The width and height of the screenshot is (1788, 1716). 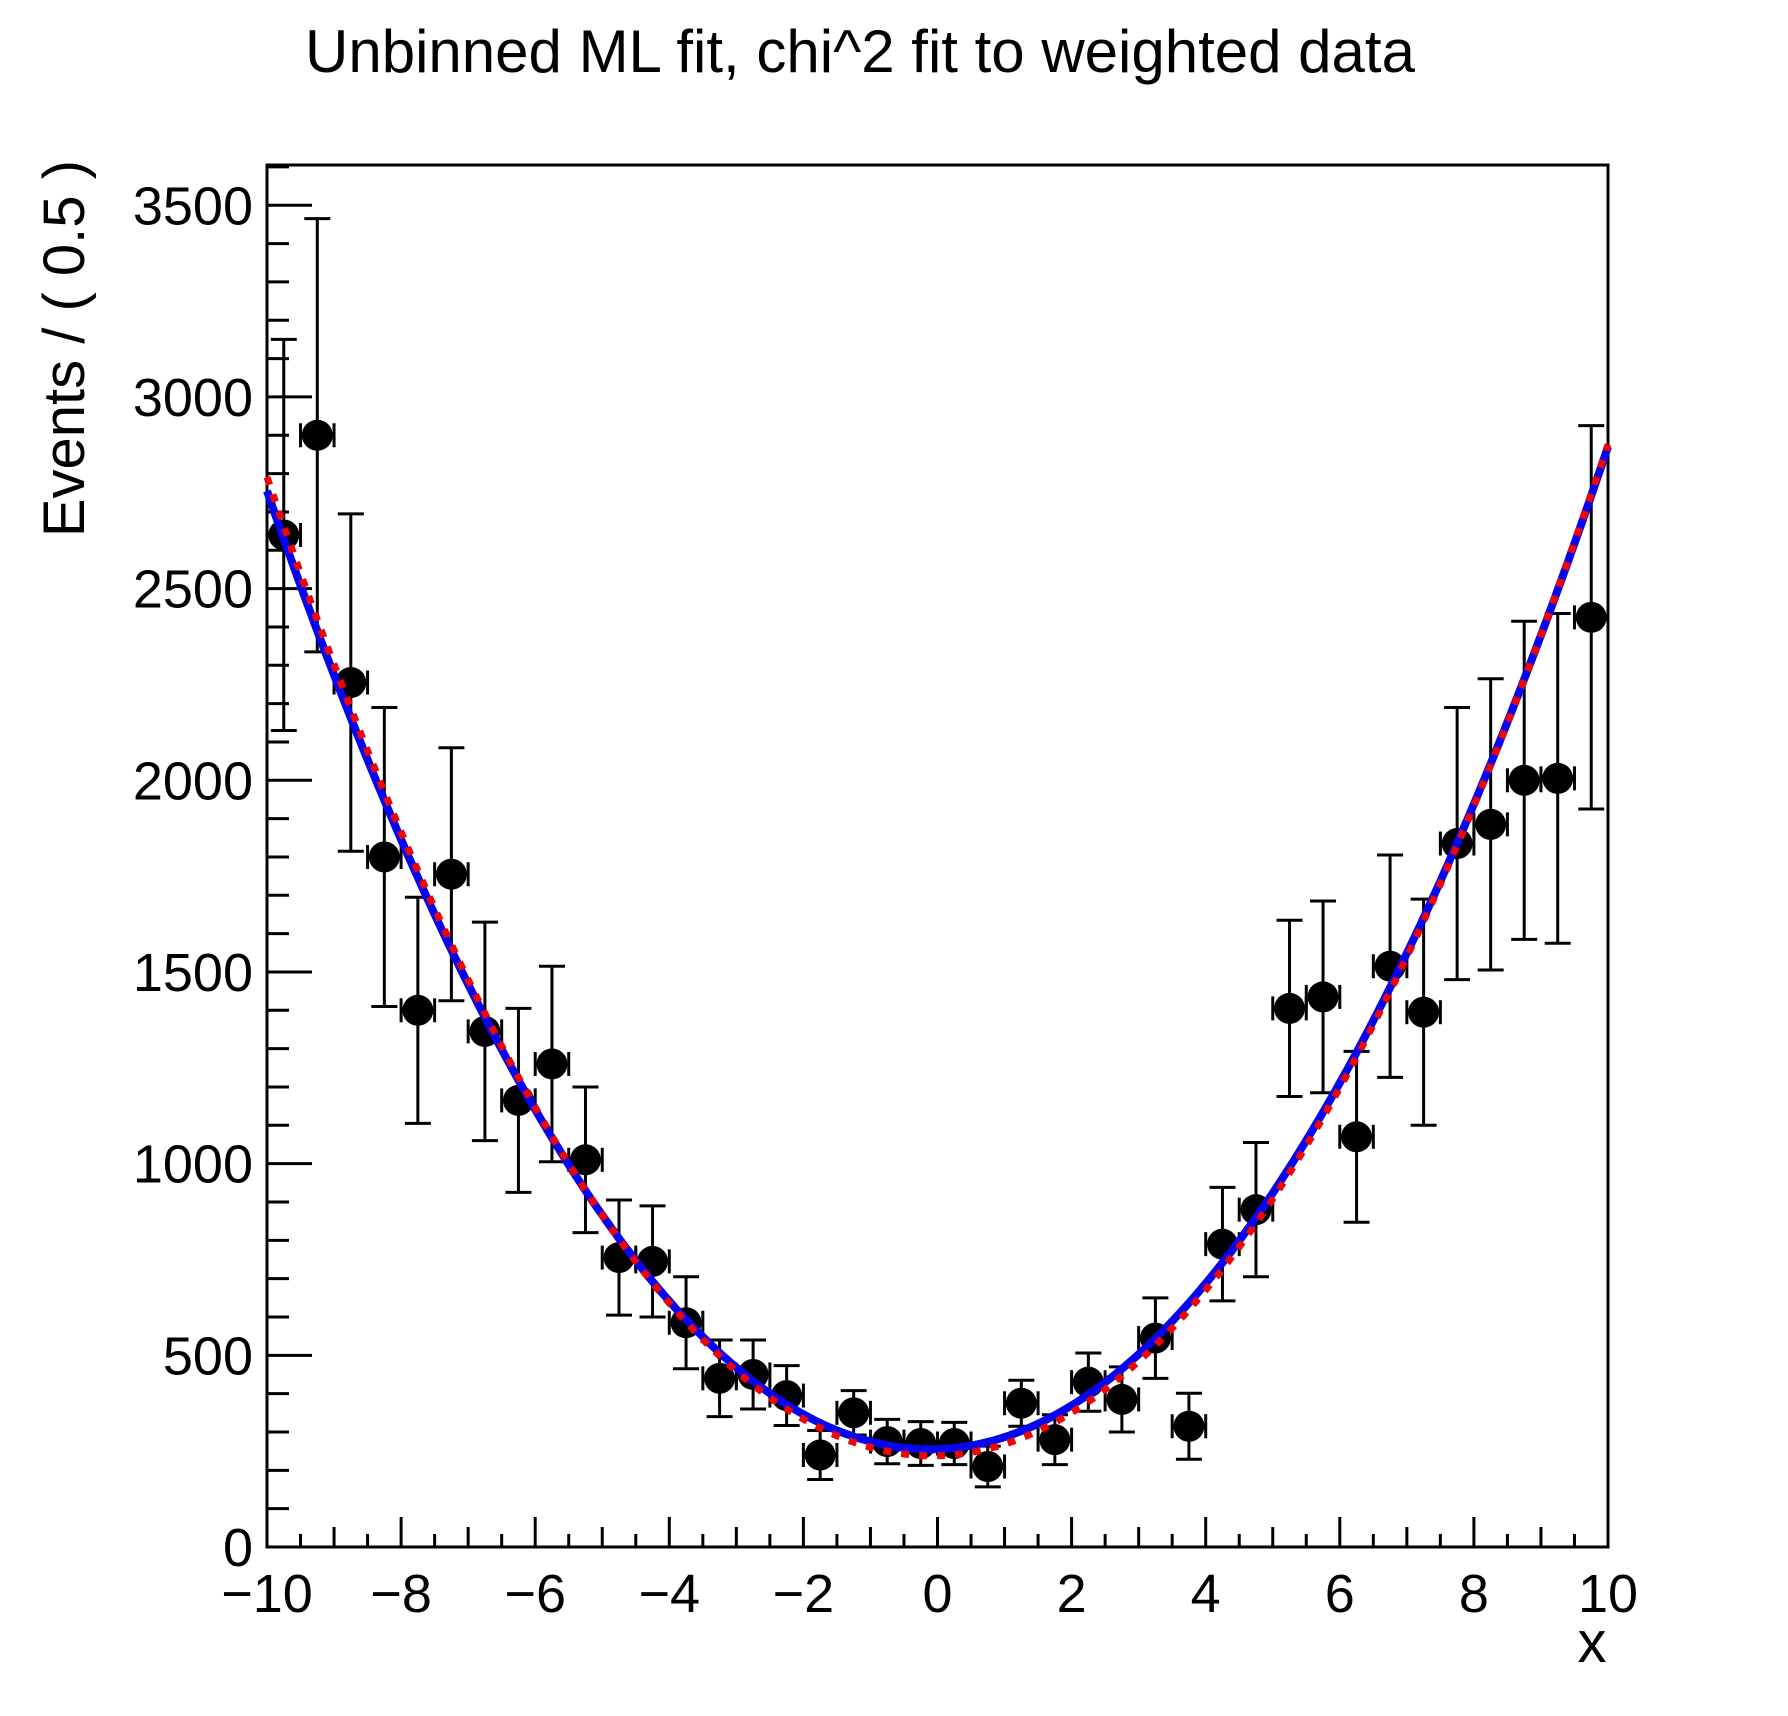 What do you see at coordinates (937, 1594) in the screenshot?
I see `x-tick-label: 0` at bounding box center [937, 1594].